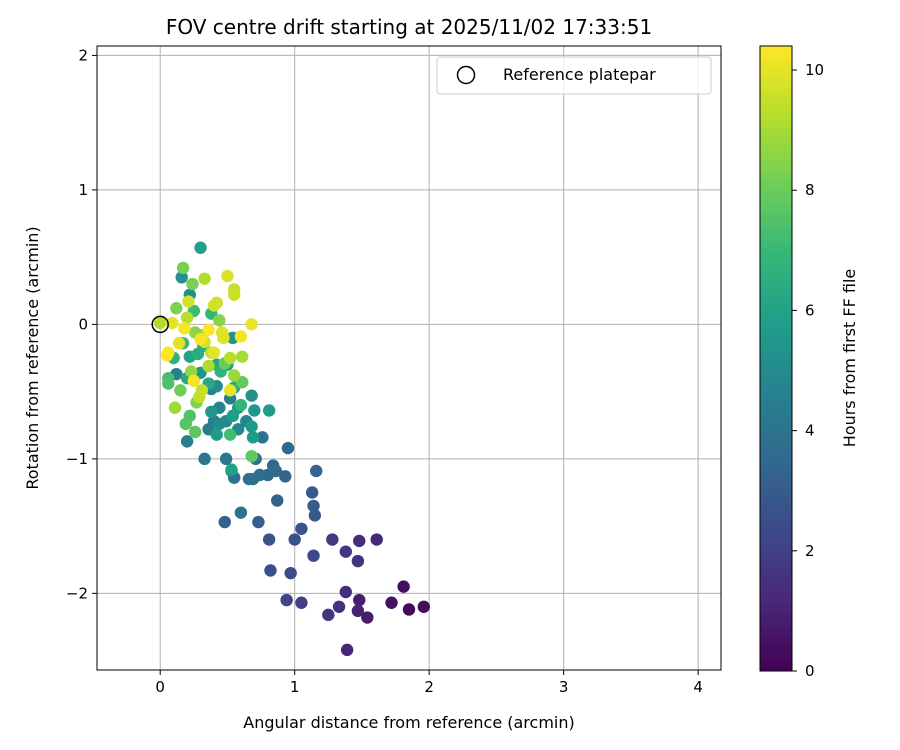  Describe the element at coordinates (810, 431) in the screenshot. I see `colorbar-tick-label: 4` at that location.